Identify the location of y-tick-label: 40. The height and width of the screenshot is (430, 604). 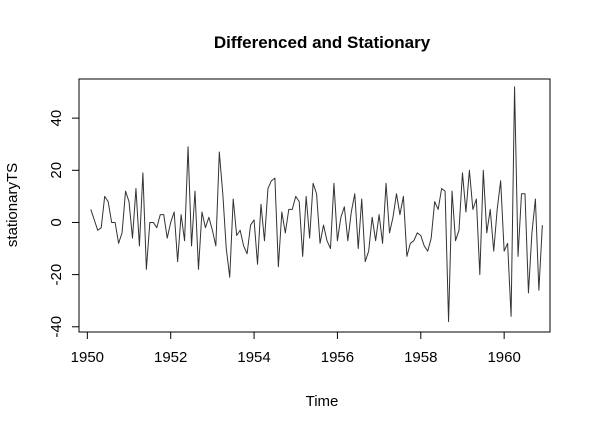
(56, 118).